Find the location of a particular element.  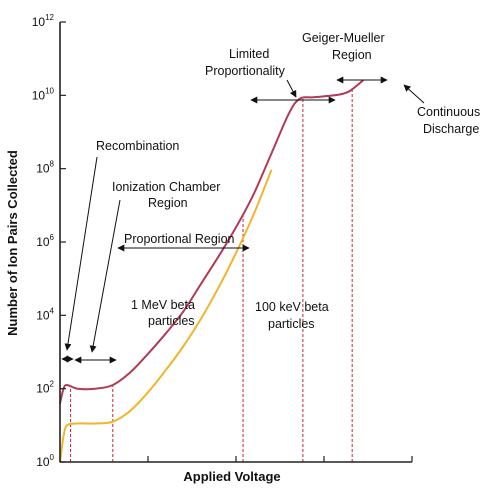

y-tick-label: 10⁸ is located at coordinates (45, 168).